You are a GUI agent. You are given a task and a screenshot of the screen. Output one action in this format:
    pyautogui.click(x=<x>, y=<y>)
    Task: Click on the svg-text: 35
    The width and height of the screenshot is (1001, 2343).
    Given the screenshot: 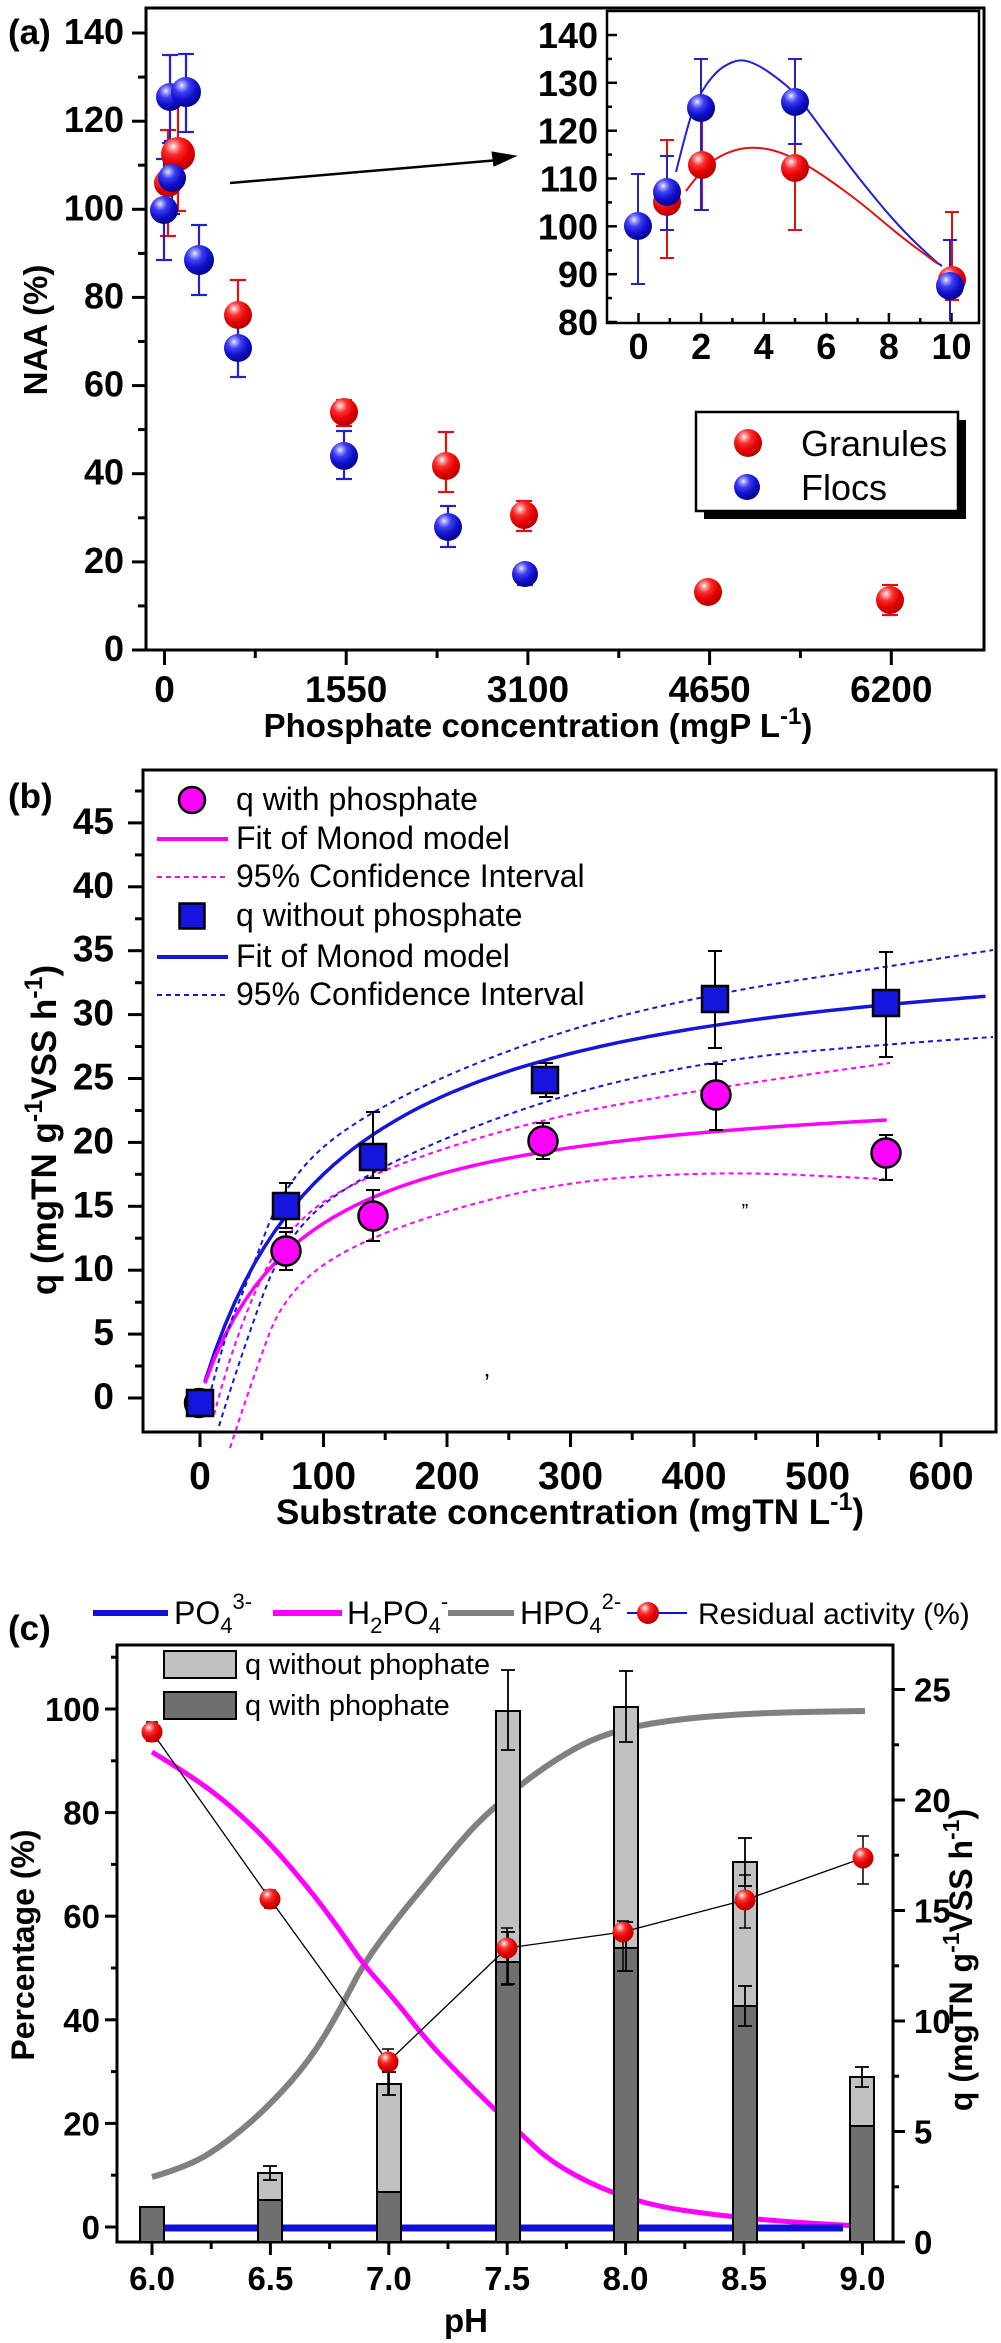 What is the action you would take?
    pyautogui.click(x=93, y=949)
    